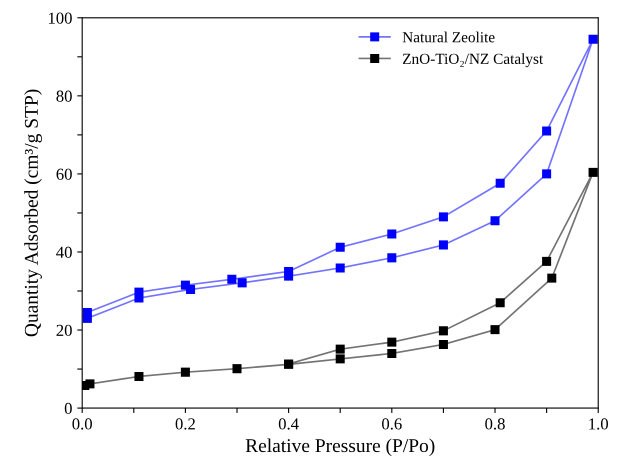 The height and width of the screenshot is (468, 618). What do you see at coordinates (598, 424) in the screenshot?
I see `x-tick-label: 1.0` at bounding box center [598, 424].